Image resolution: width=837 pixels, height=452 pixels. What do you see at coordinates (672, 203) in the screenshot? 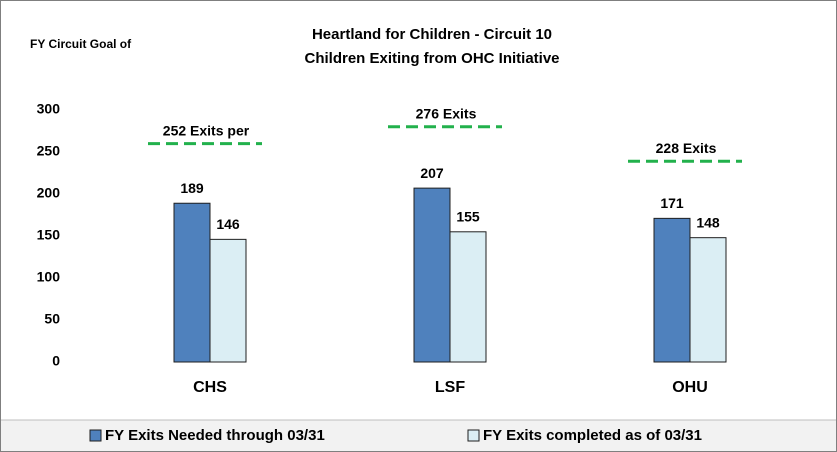
I see `data-label: 171` at bounding box center [672, 203].